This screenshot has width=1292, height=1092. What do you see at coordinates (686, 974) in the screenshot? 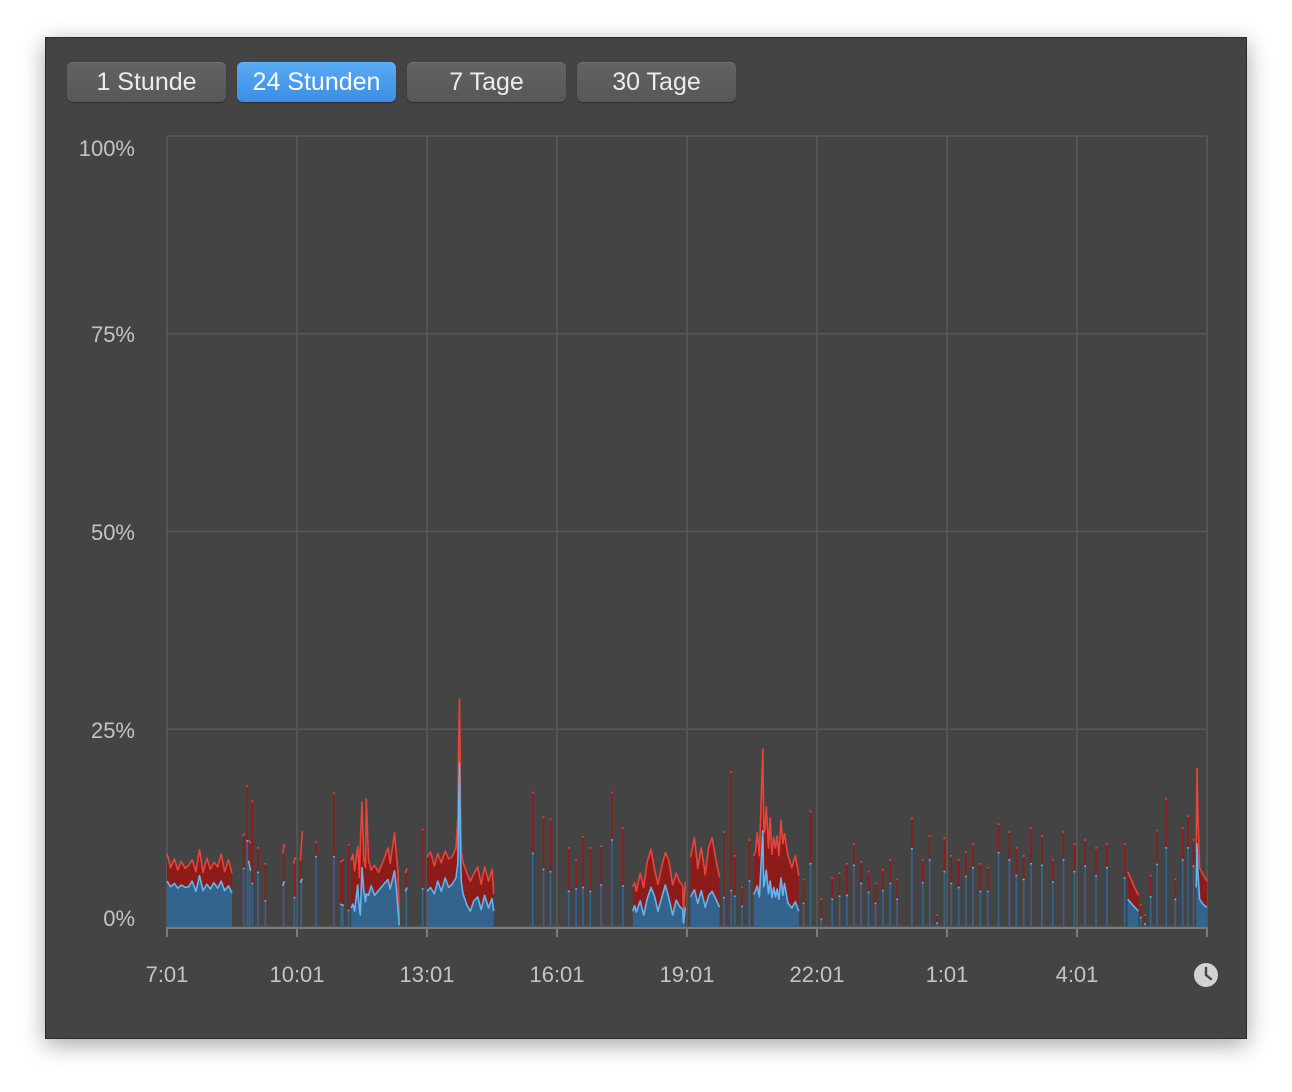
I see `x-tick-label: 19:01` at bounding box center [686, 974].